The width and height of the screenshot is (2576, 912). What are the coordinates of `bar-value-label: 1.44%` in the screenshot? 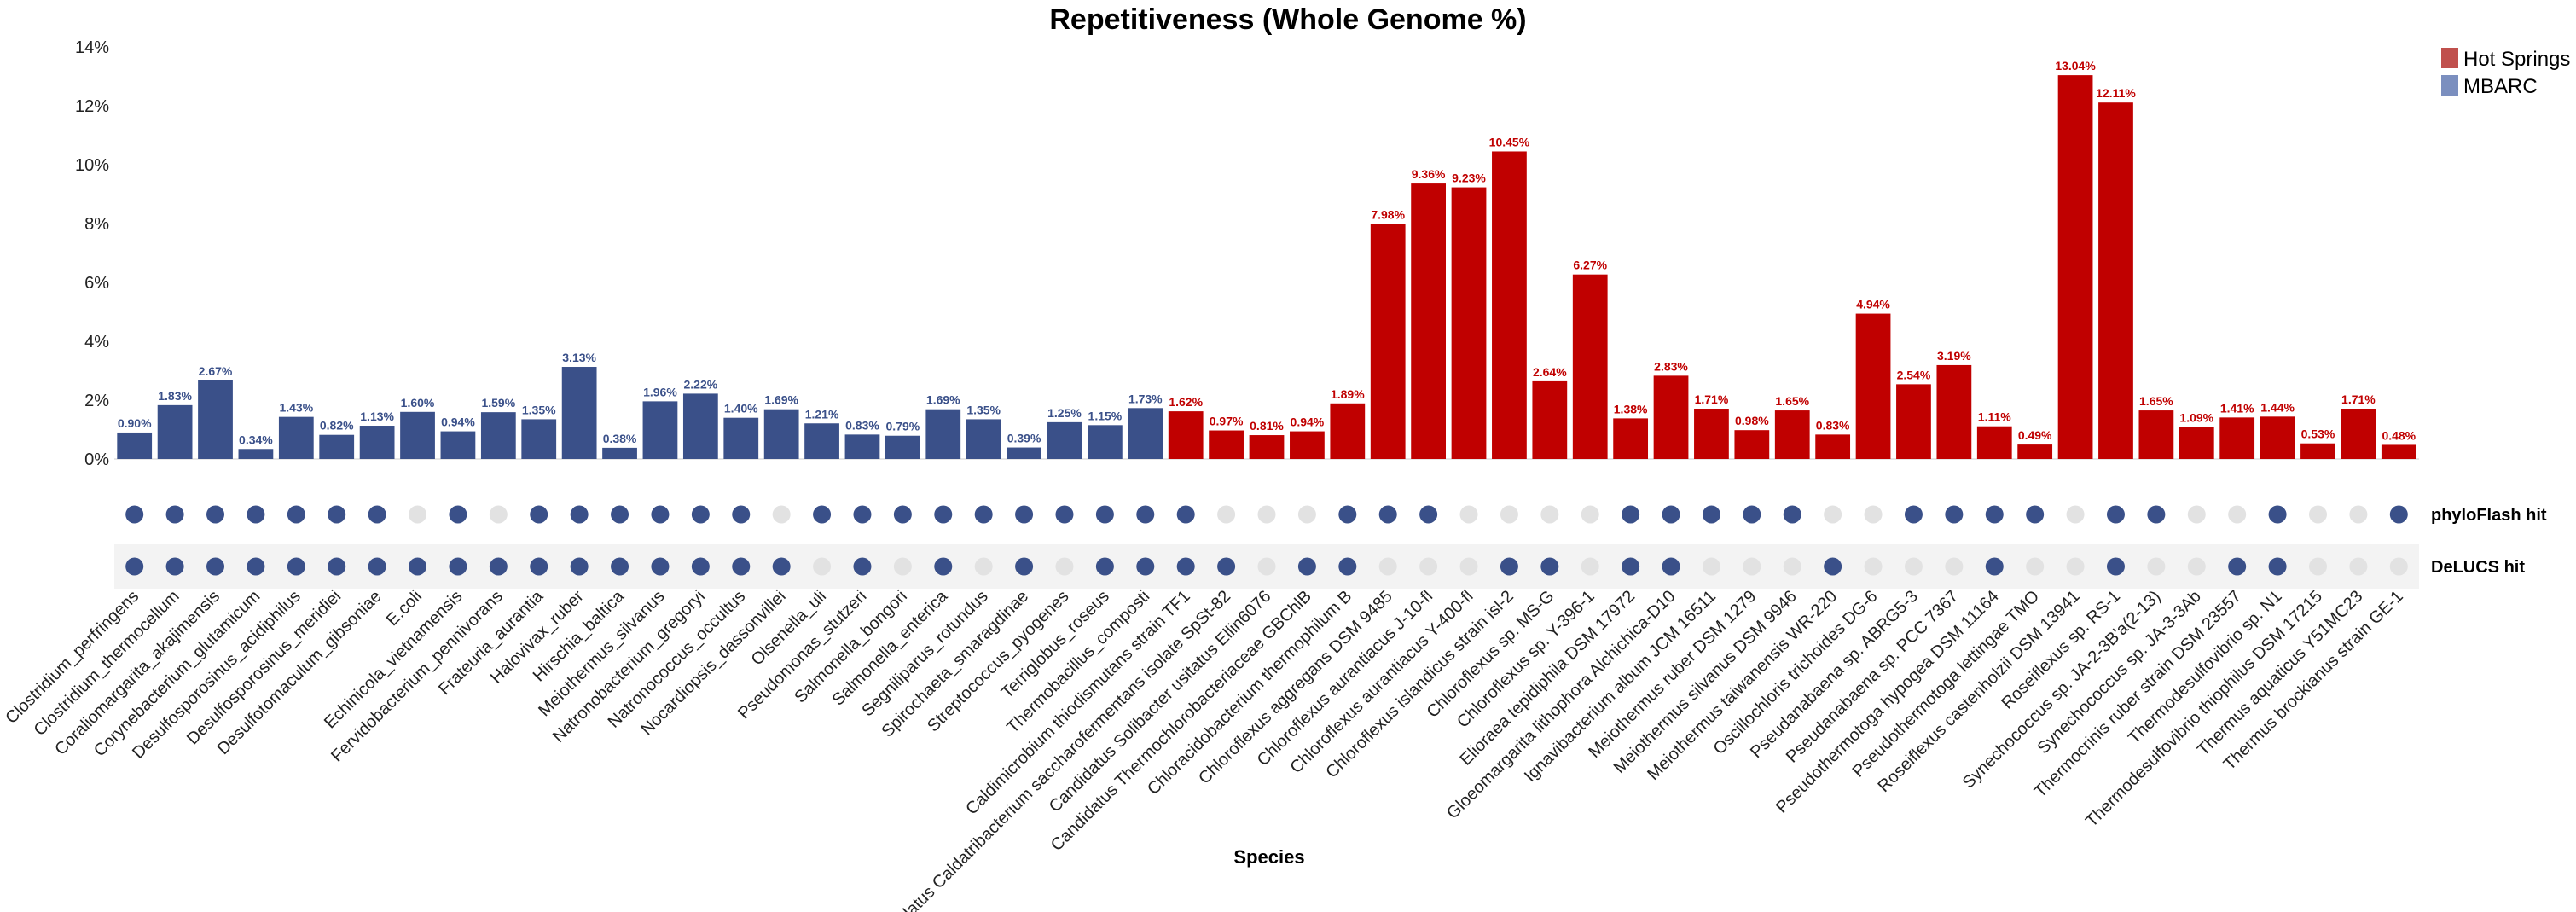 It's located at (2277, 407).